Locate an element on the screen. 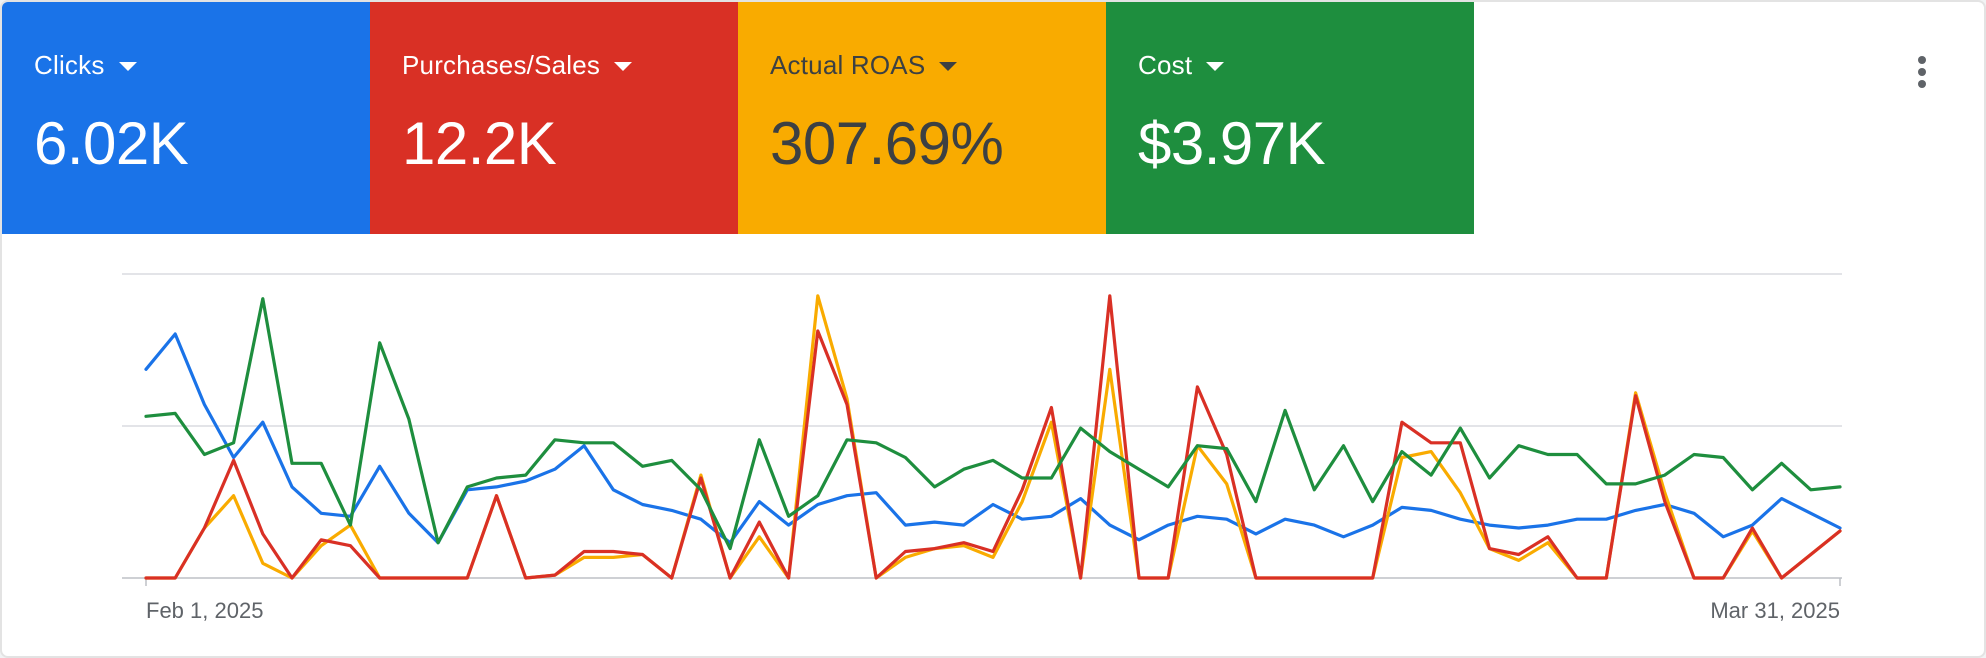 This screenshot has width=1986, height=658. metric-label: Purchases/Sales is located at coordinates (501, 65).